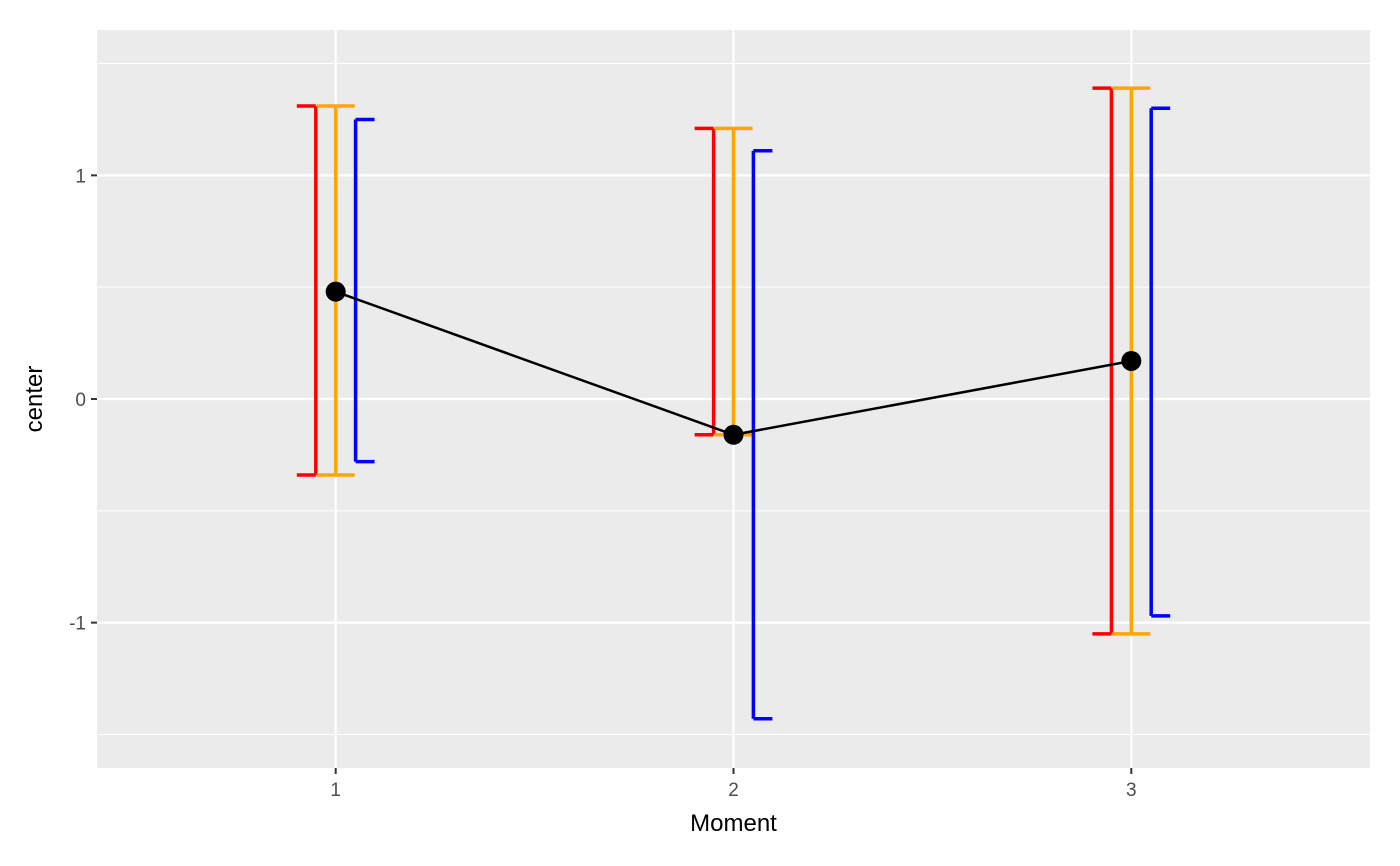 This screenshot has width=1400, height=866. I want to click on x-tick-label: 3, so click(1131, 790).